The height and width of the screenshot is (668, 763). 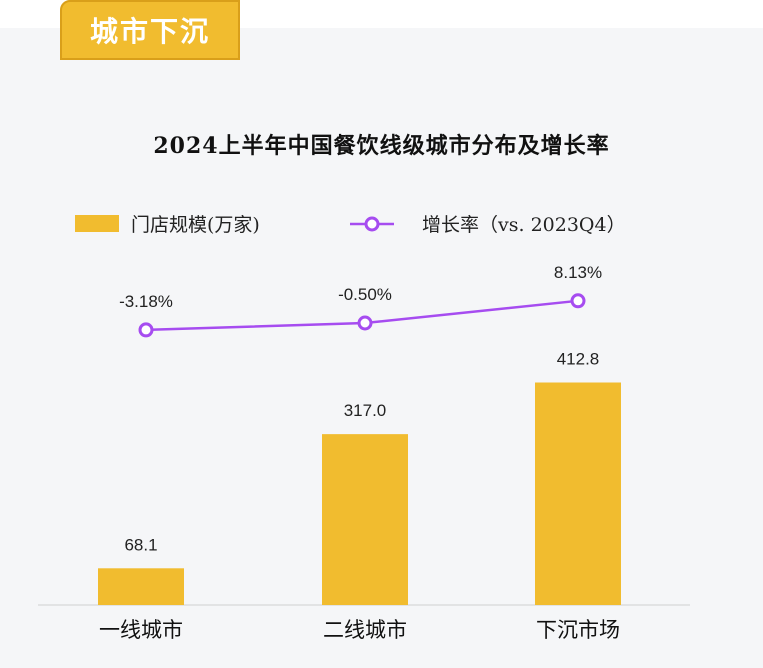 I want to click on legend-line-label: 增长率（vs. 2023Q4）, so click(x=524, y=225).